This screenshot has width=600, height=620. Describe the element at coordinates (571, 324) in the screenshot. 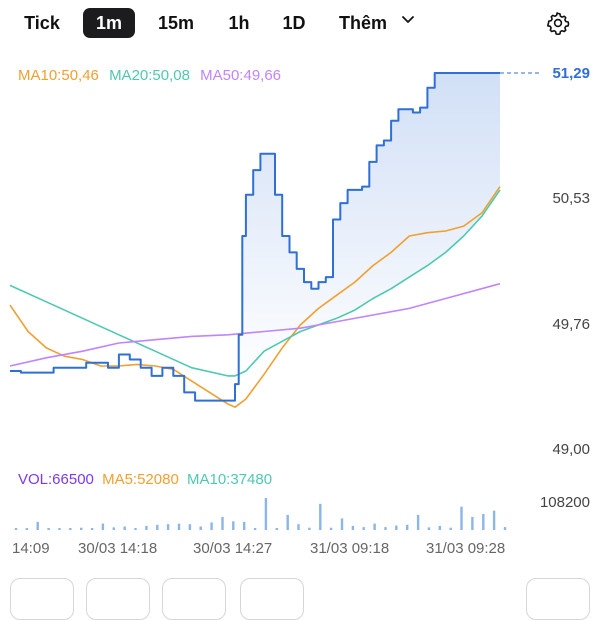

I see `price-axis-label: 49,76` at that location.